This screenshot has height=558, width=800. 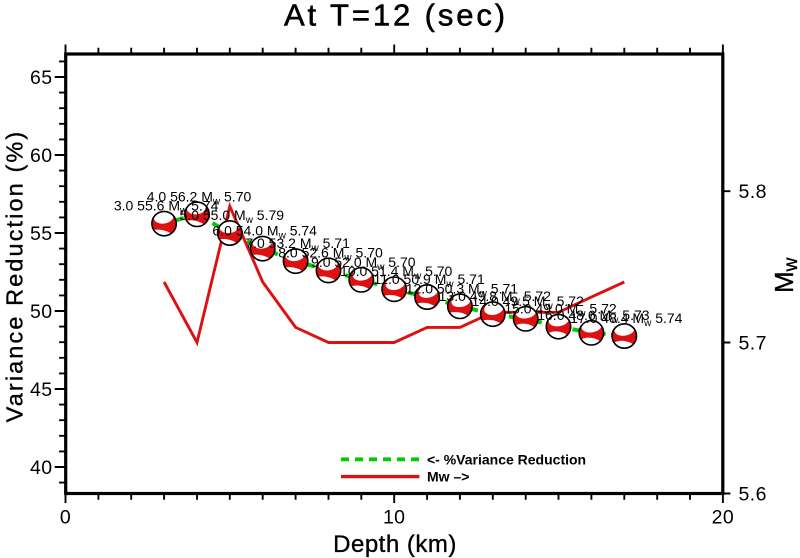 What do you see at coordinates (506, 459) in the screenshot?
I see `svg-text: <- %Variance Reduction` at bounding box center [506, 459].